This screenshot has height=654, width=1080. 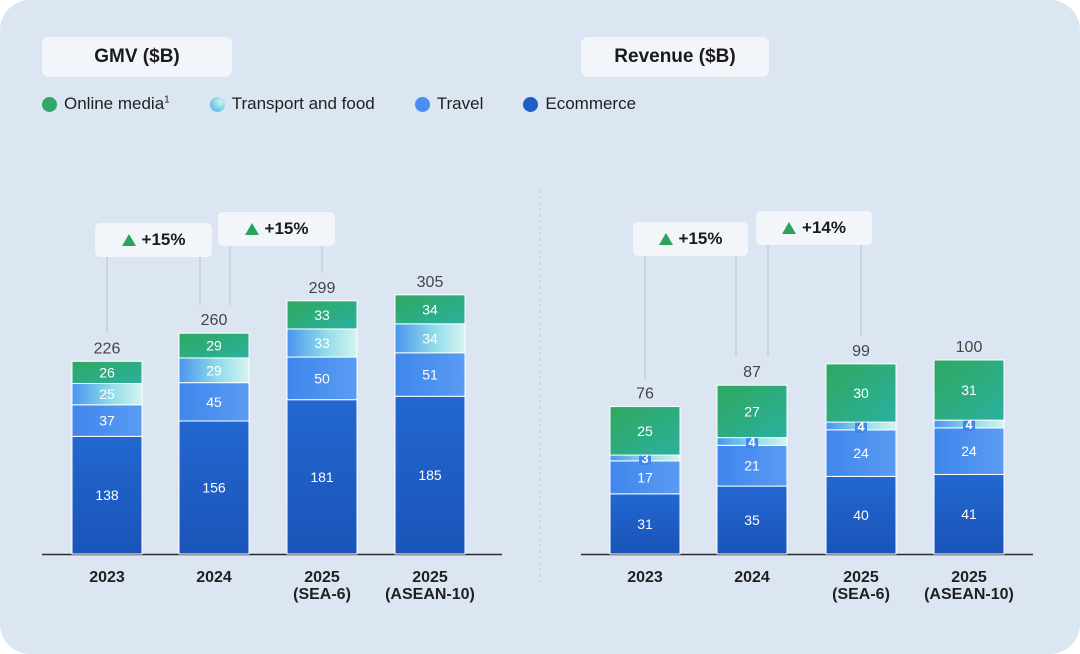 I want to click on revenue-data-label-travel-3: 24, so click(x=969, y=451).